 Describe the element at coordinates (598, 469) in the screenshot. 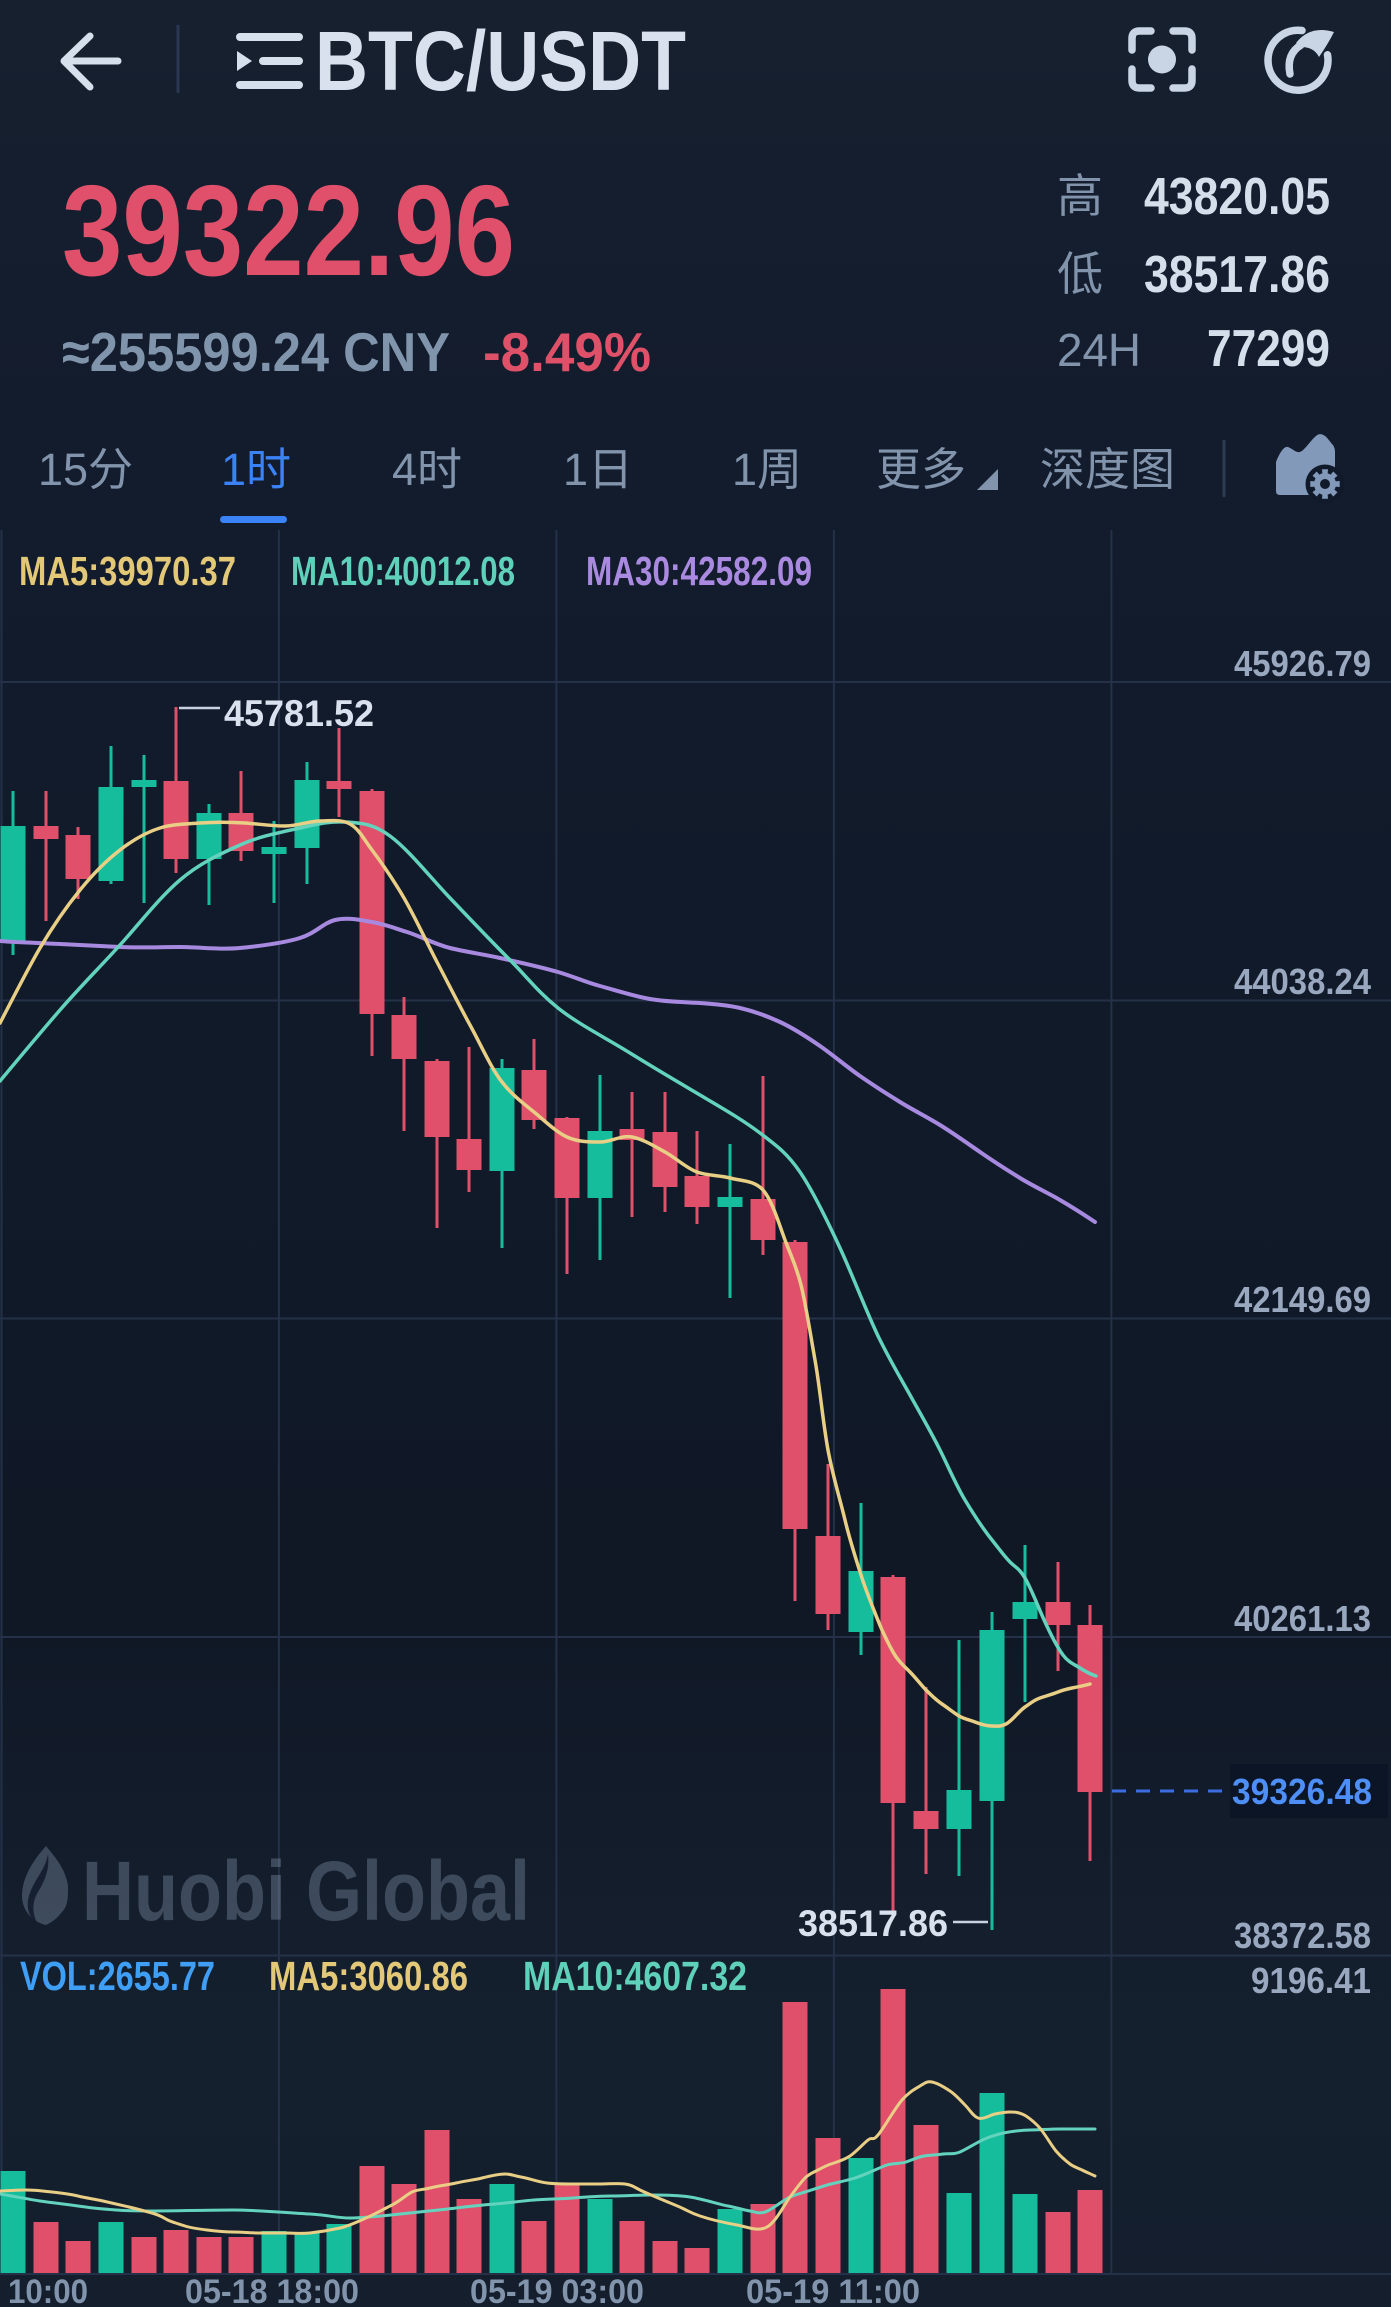

I see `svg-text: 1日` at that location.